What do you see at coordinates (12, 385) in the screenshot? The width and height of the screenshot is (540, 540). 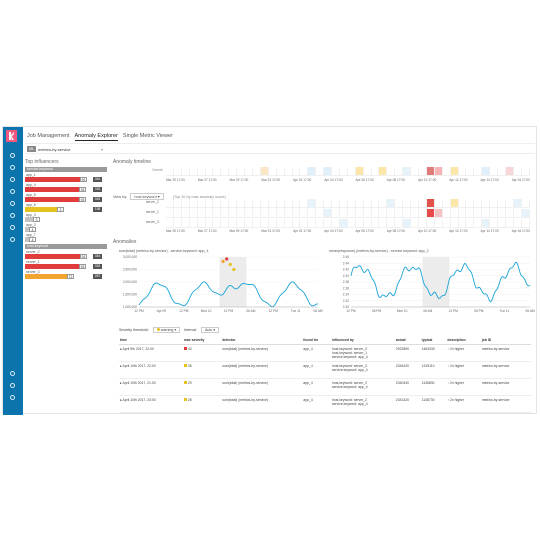 I see `logout-icon` at bounding box center [12, 385].